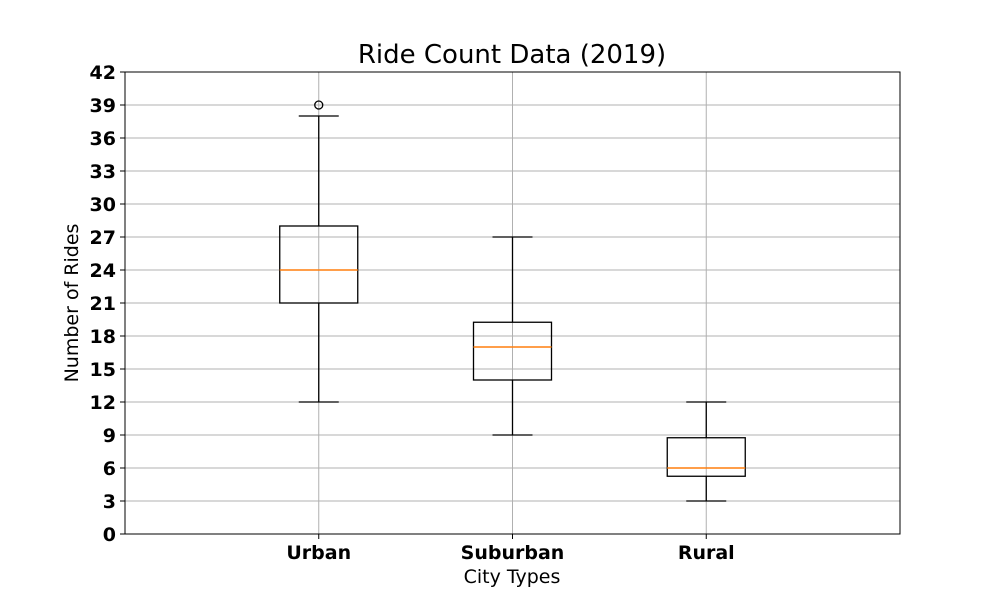 The height and width of the screenshot is (600, 1000). I want to click on x-axis-ticks: Urban Suburban Rural, so click(510, 549).